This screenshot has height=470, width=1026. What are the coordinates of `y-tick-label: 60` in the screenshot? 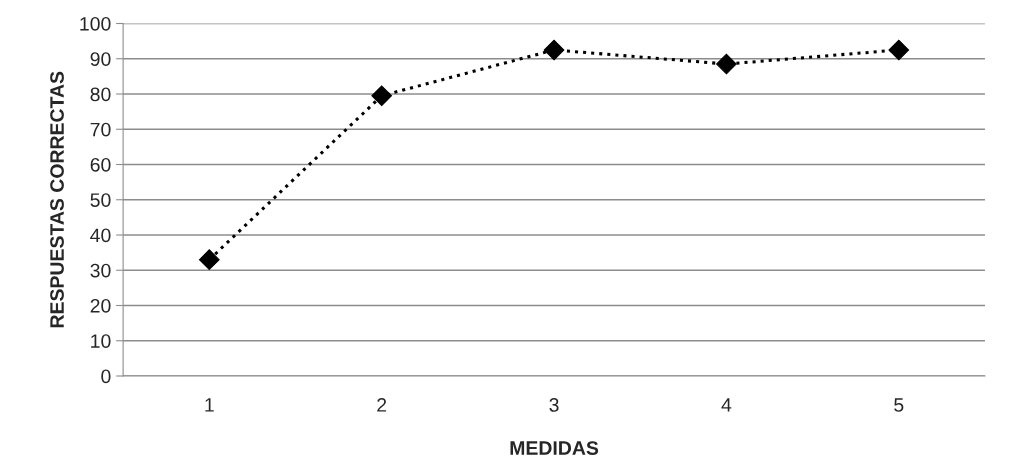 It's located at (100, 164).